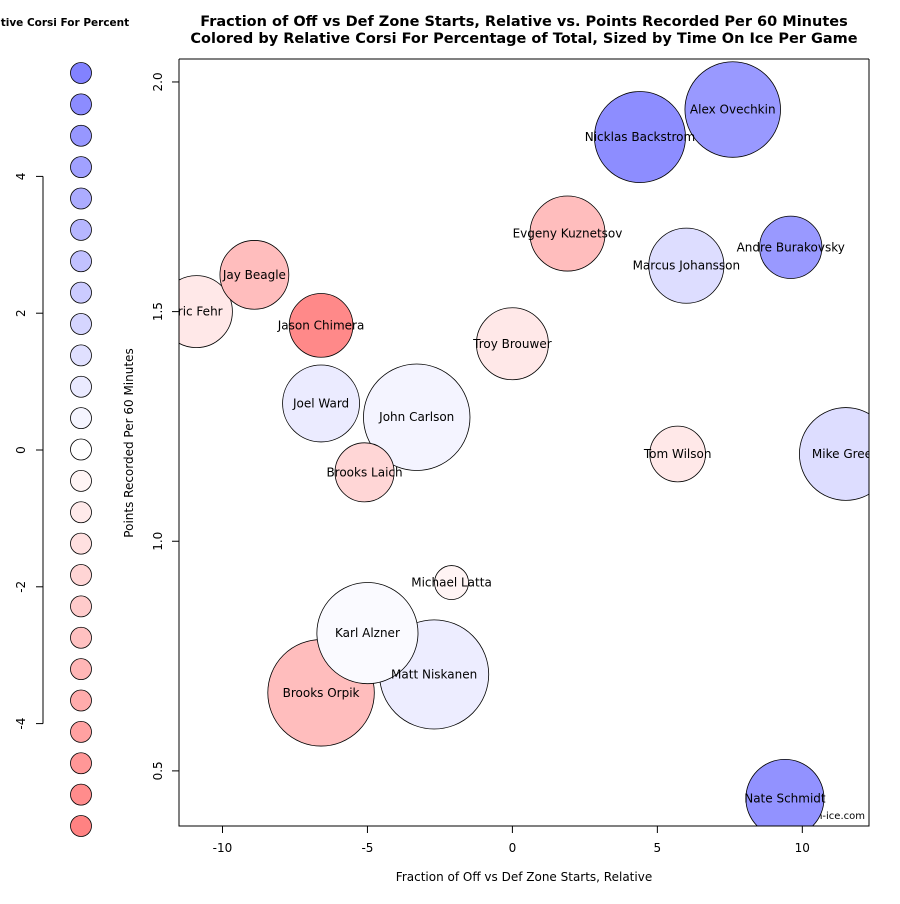  I want to click on y-tick-label: 0.5, so click(158, 770).